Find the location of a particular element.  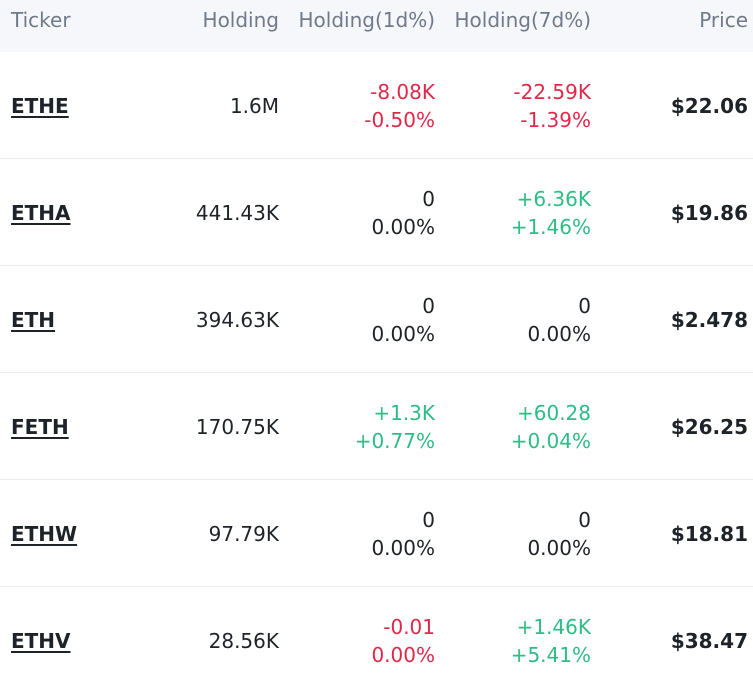

column-header-holding: Holding is located at coordinates (240, 20).